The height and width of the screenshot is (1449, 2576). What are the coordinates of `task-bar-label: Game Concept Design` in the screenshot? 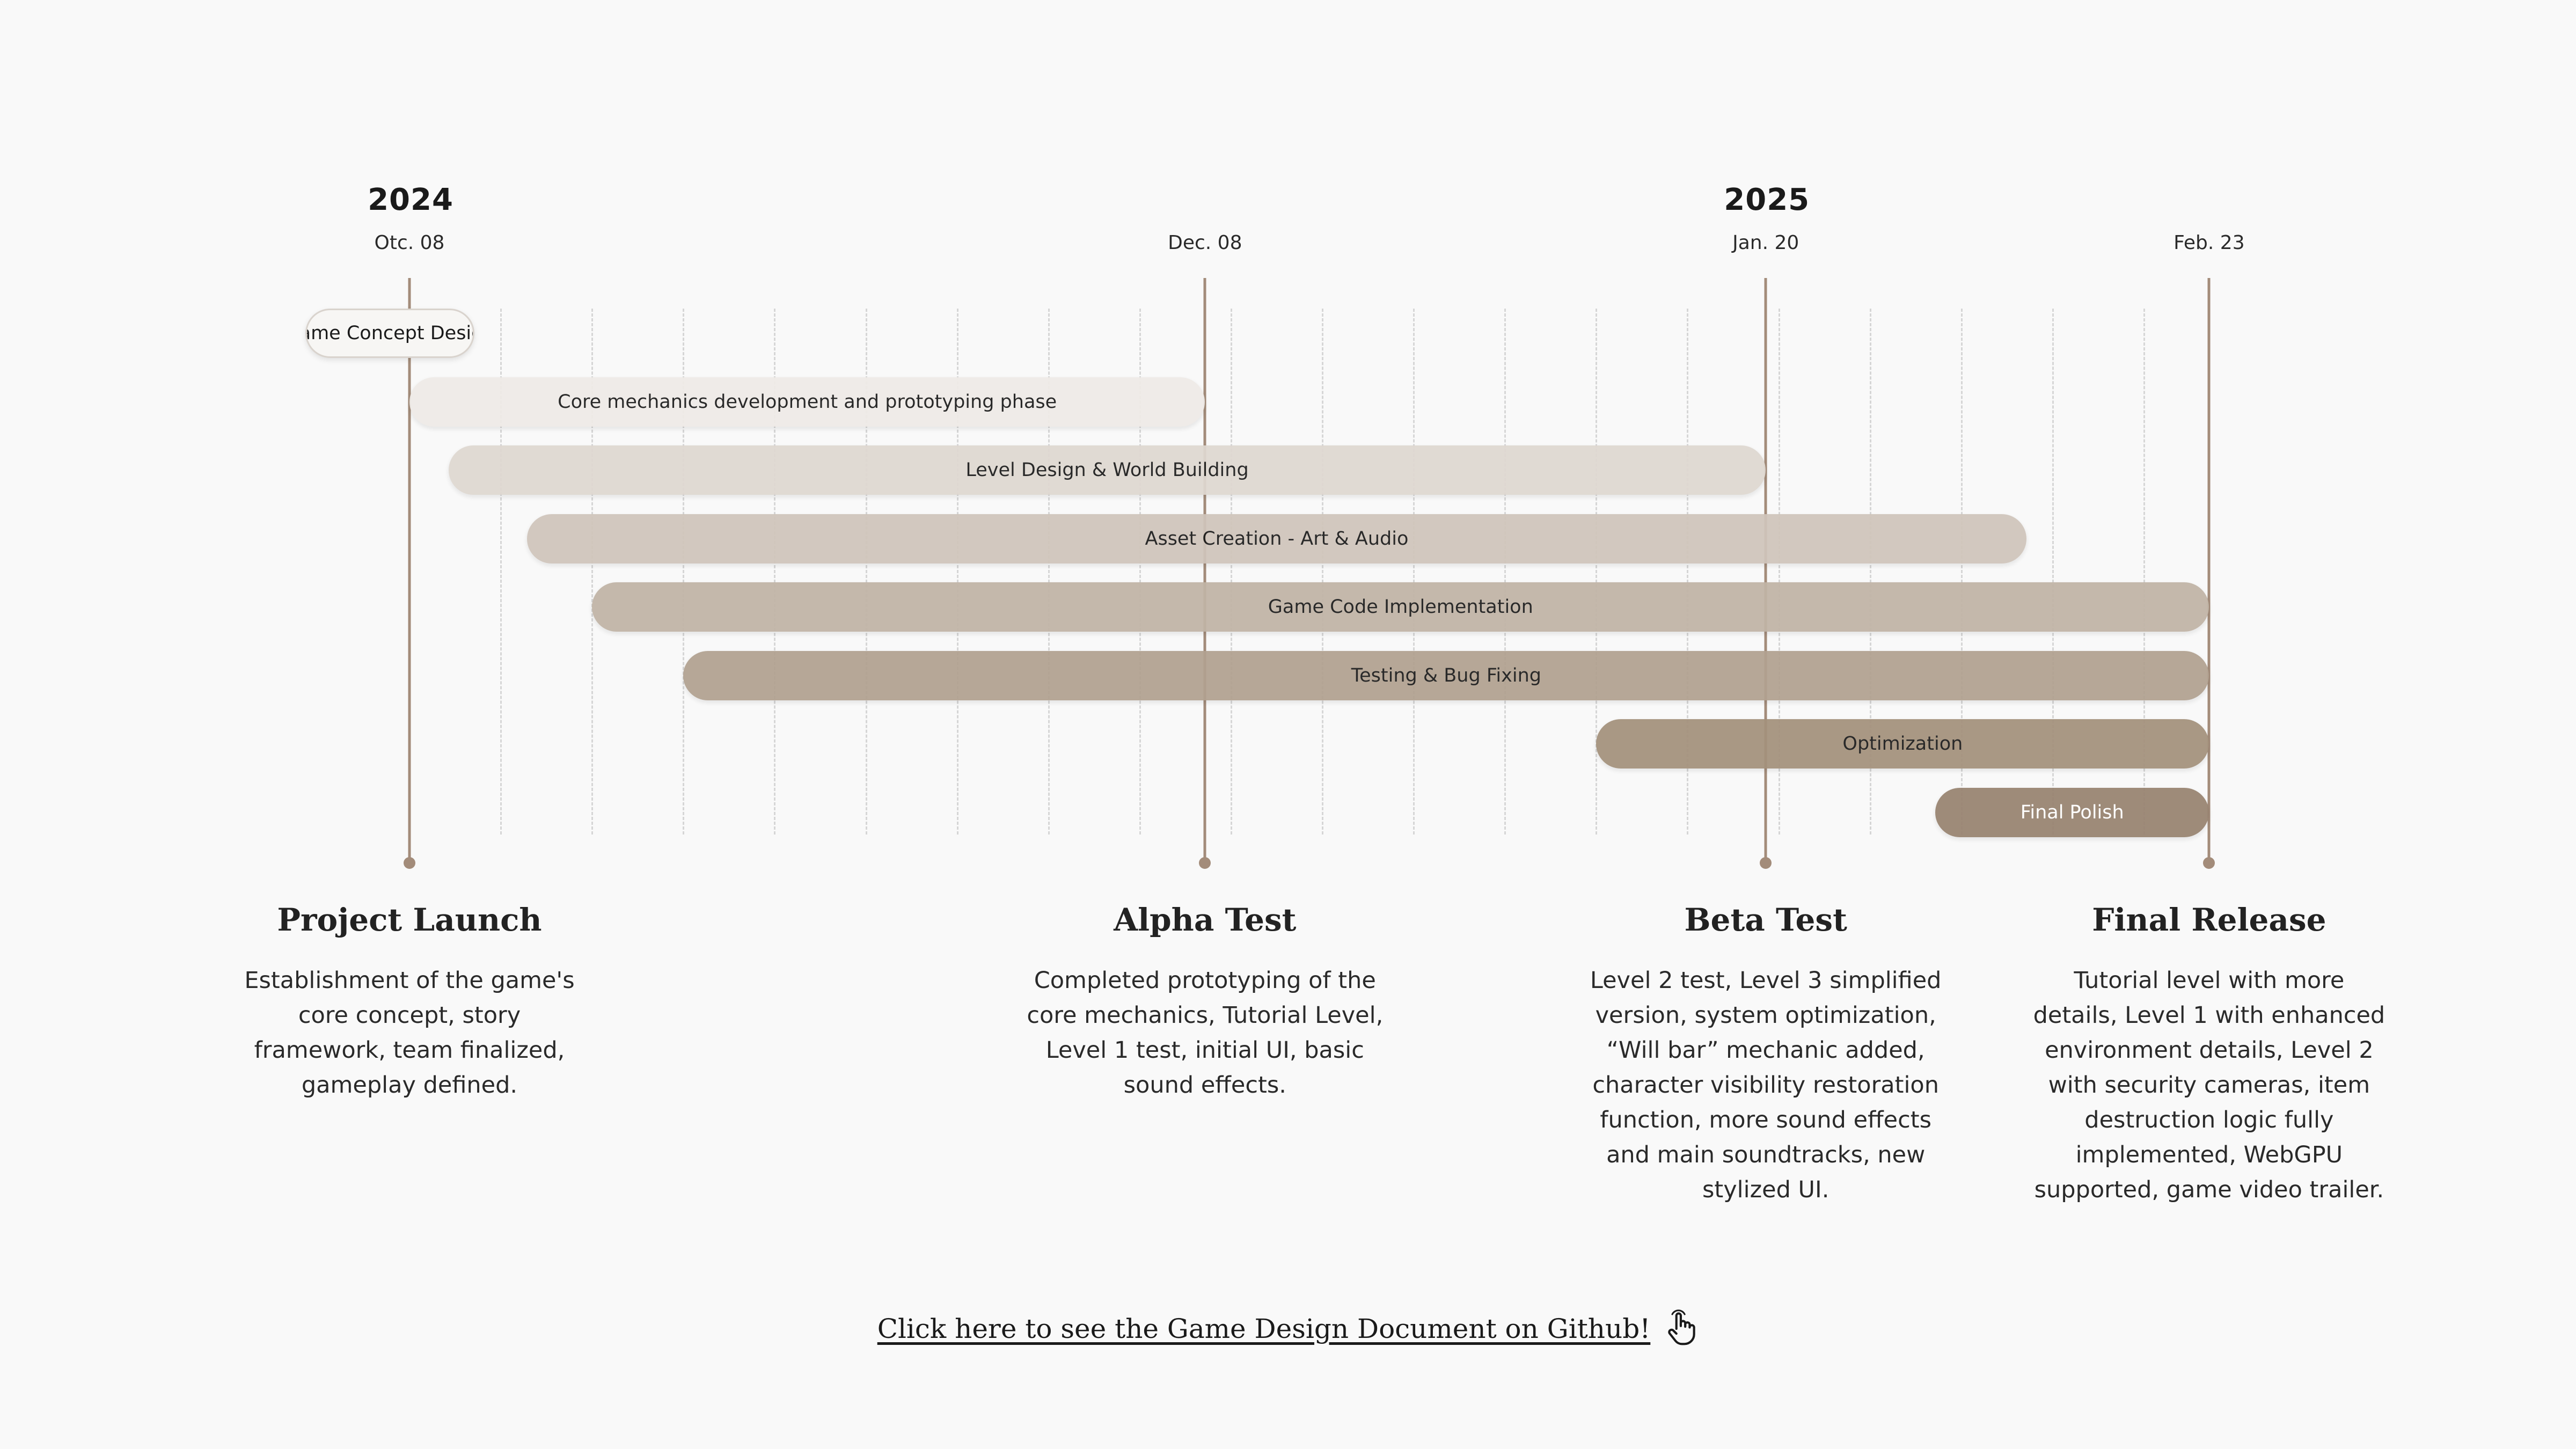 It's located at (390, 333).